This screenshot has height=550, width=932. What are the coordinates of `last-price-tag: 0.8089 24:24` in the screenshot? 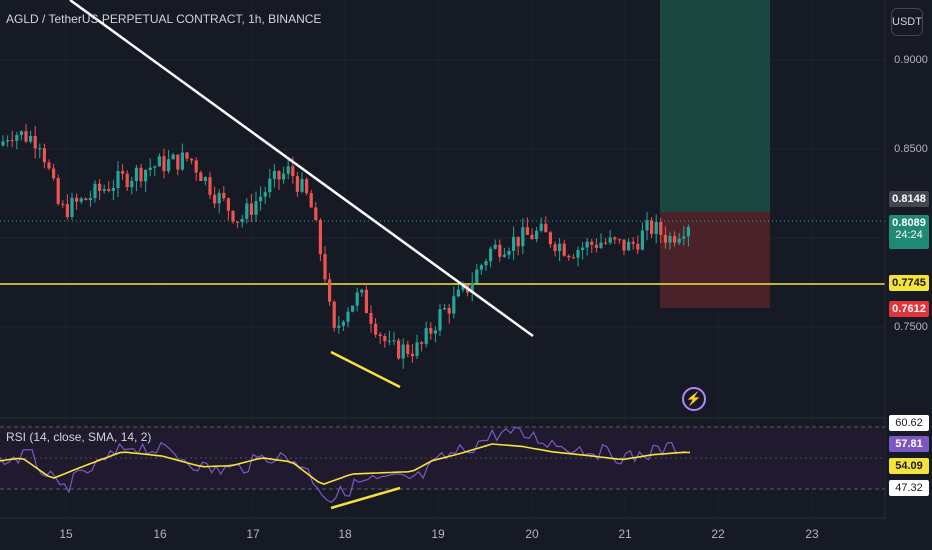 It's located at (909, 232).